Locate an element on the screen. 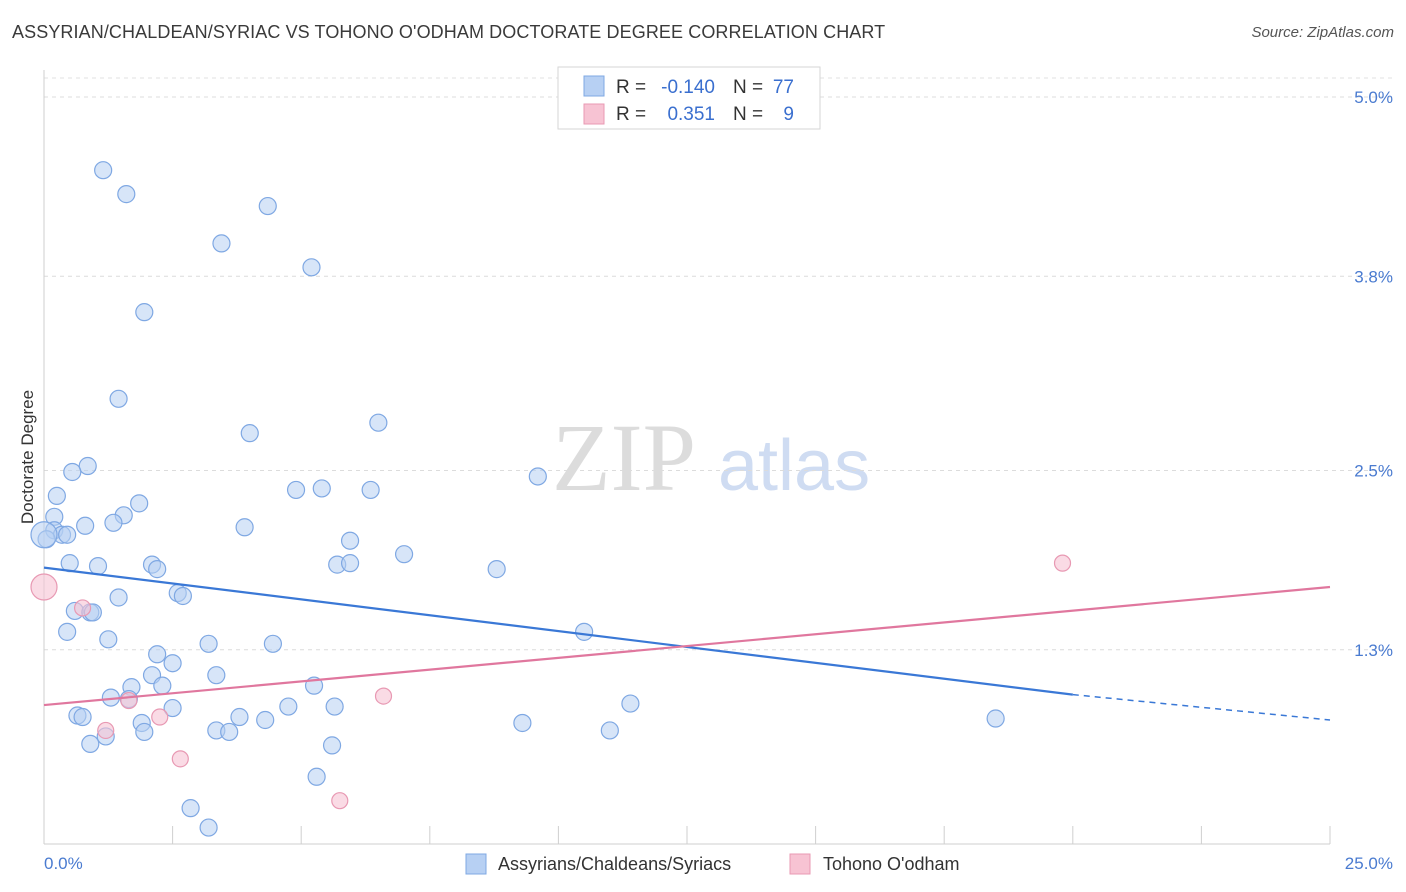 Image resolution: width=1406 pixels, height=892 pixels. trendline-pink is located at coordinates (687, 646).